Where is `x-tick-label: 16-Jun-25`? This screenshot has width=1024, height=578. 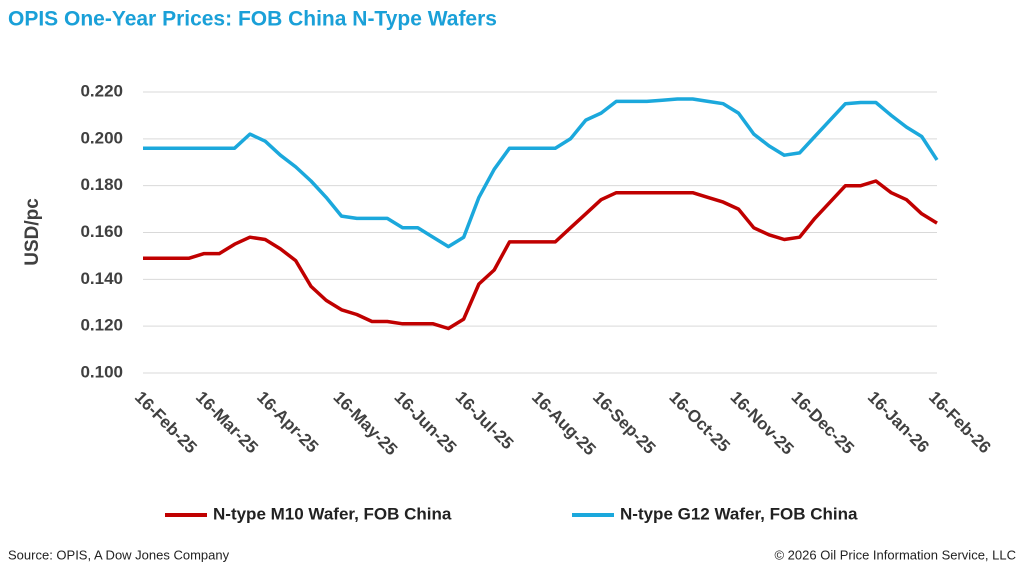 x-tick-label: 16-Jun-25 is located at coordinates (426, 423).